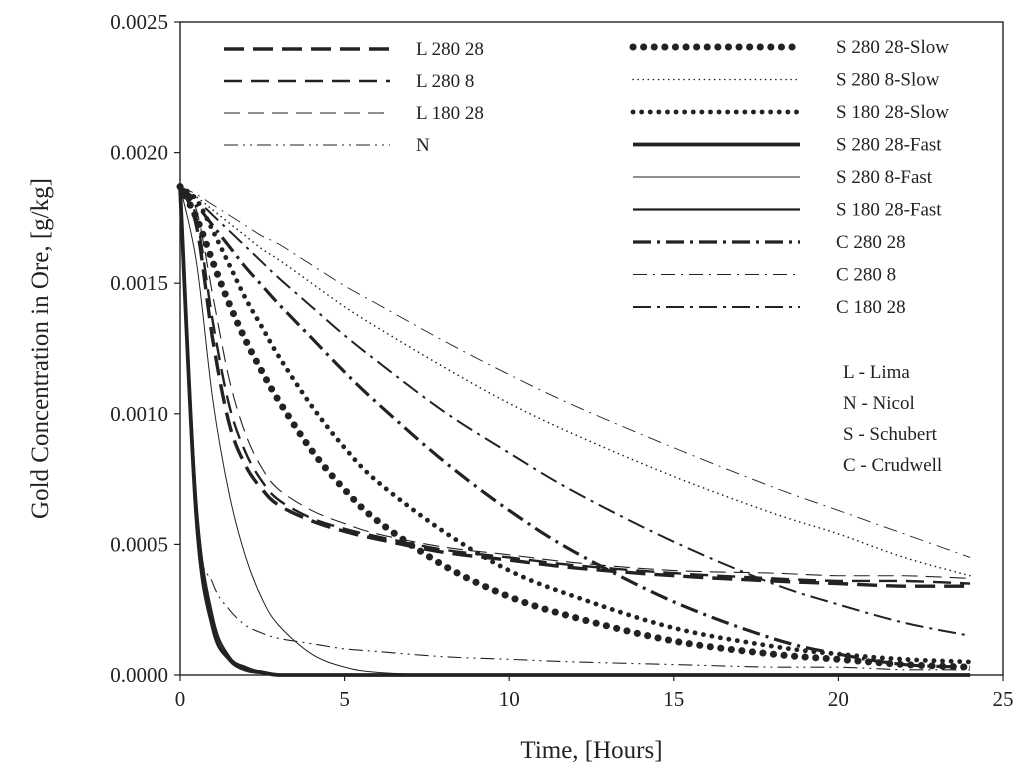 This screenshot has width=1031, height=778. What do you see at coordinates (871, 307) in the screenshot?
I see `legend-label-13: C 180 28` at bounding box center [871, 307].